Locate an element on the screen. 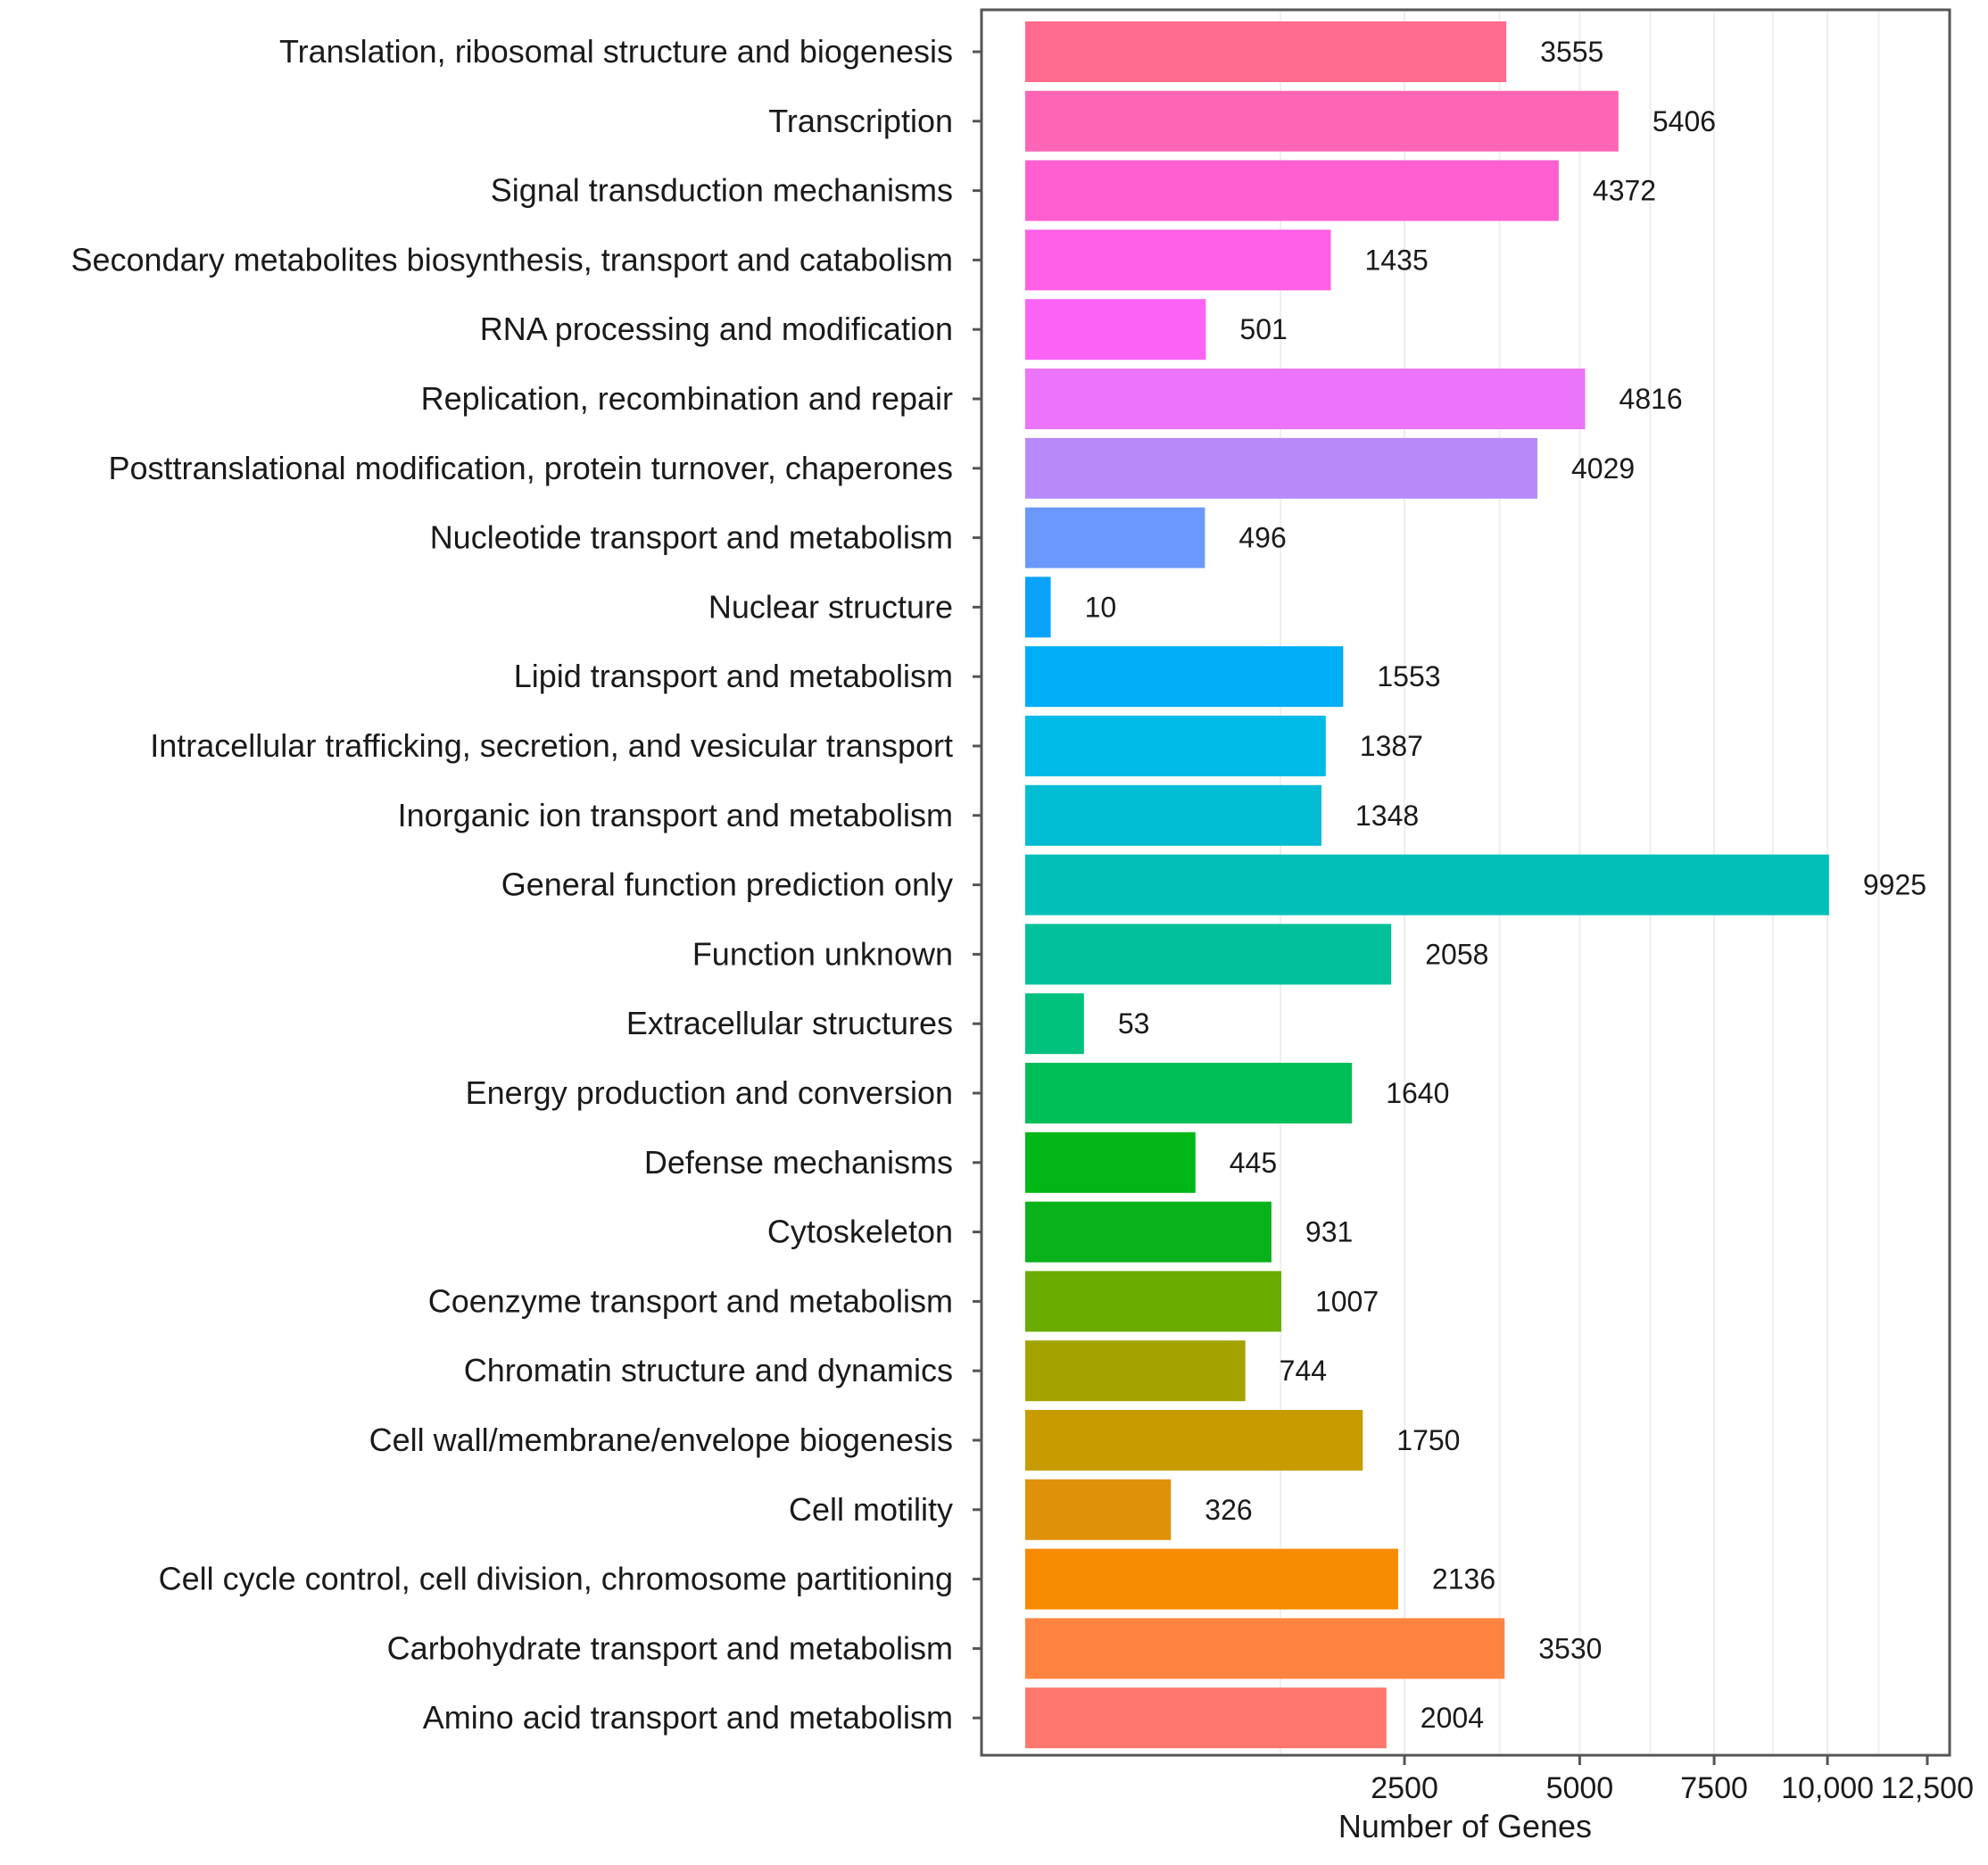  bar-value-label: 496 is located at coordinates (1262, 538).